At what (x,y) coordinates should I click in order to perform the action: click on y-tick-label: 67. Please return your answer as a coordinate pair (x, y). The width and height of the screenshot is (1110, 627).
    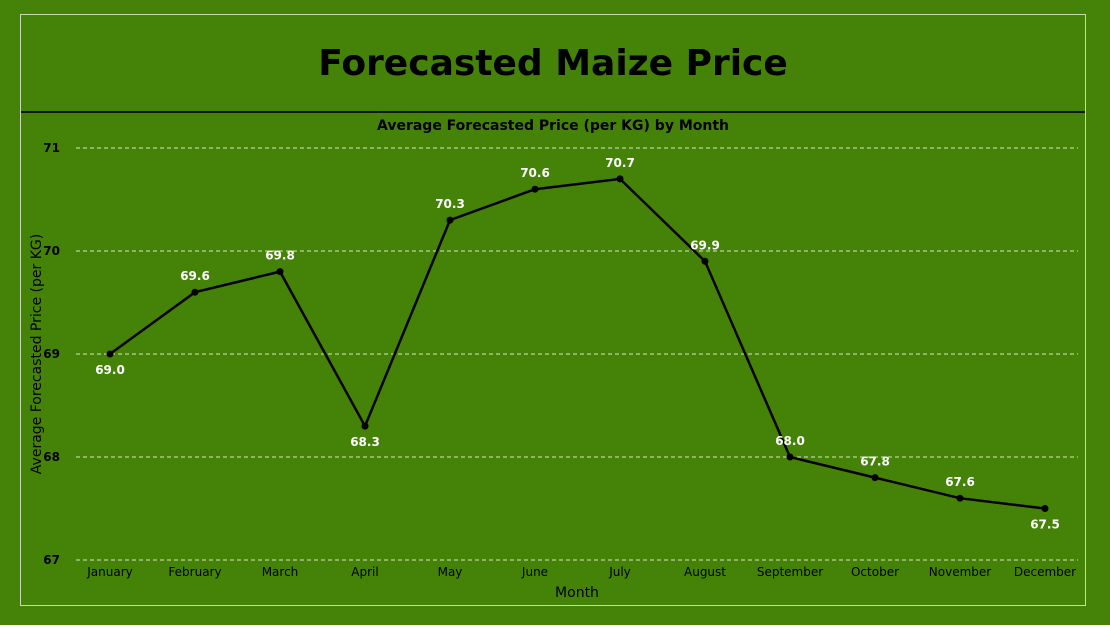
    Looking at the image, I should click on (51, 560).